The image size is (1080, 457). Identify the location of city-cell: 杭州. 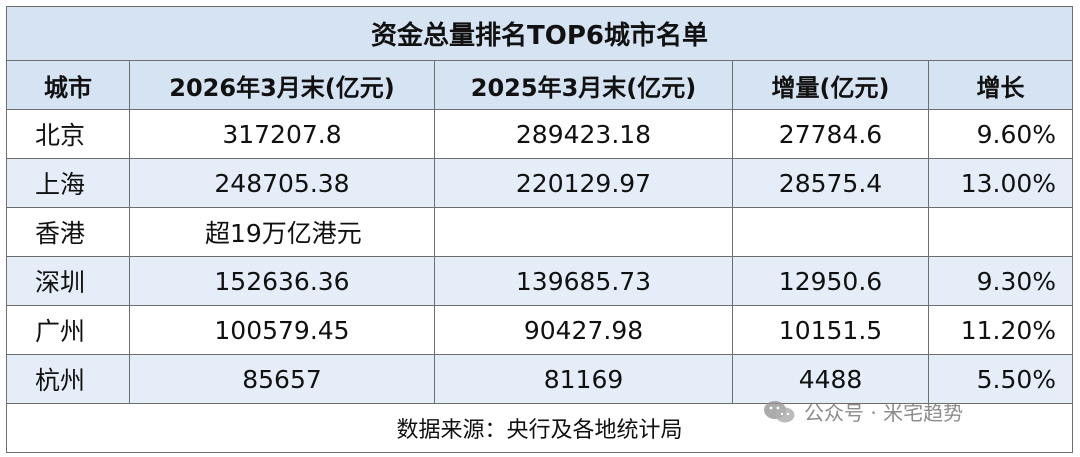
(68, 379).